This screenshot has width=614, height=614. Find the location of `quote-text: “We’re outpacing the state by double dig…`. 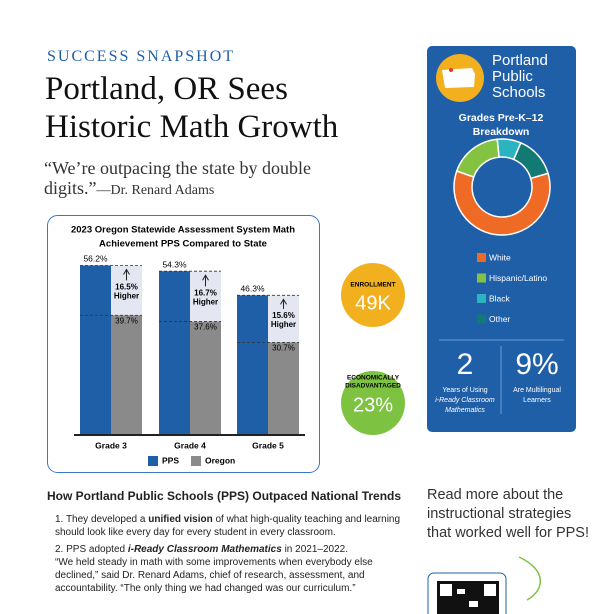

quote-text: “We’re outpacing the state by double dig… is located at coordinates (177, 178).